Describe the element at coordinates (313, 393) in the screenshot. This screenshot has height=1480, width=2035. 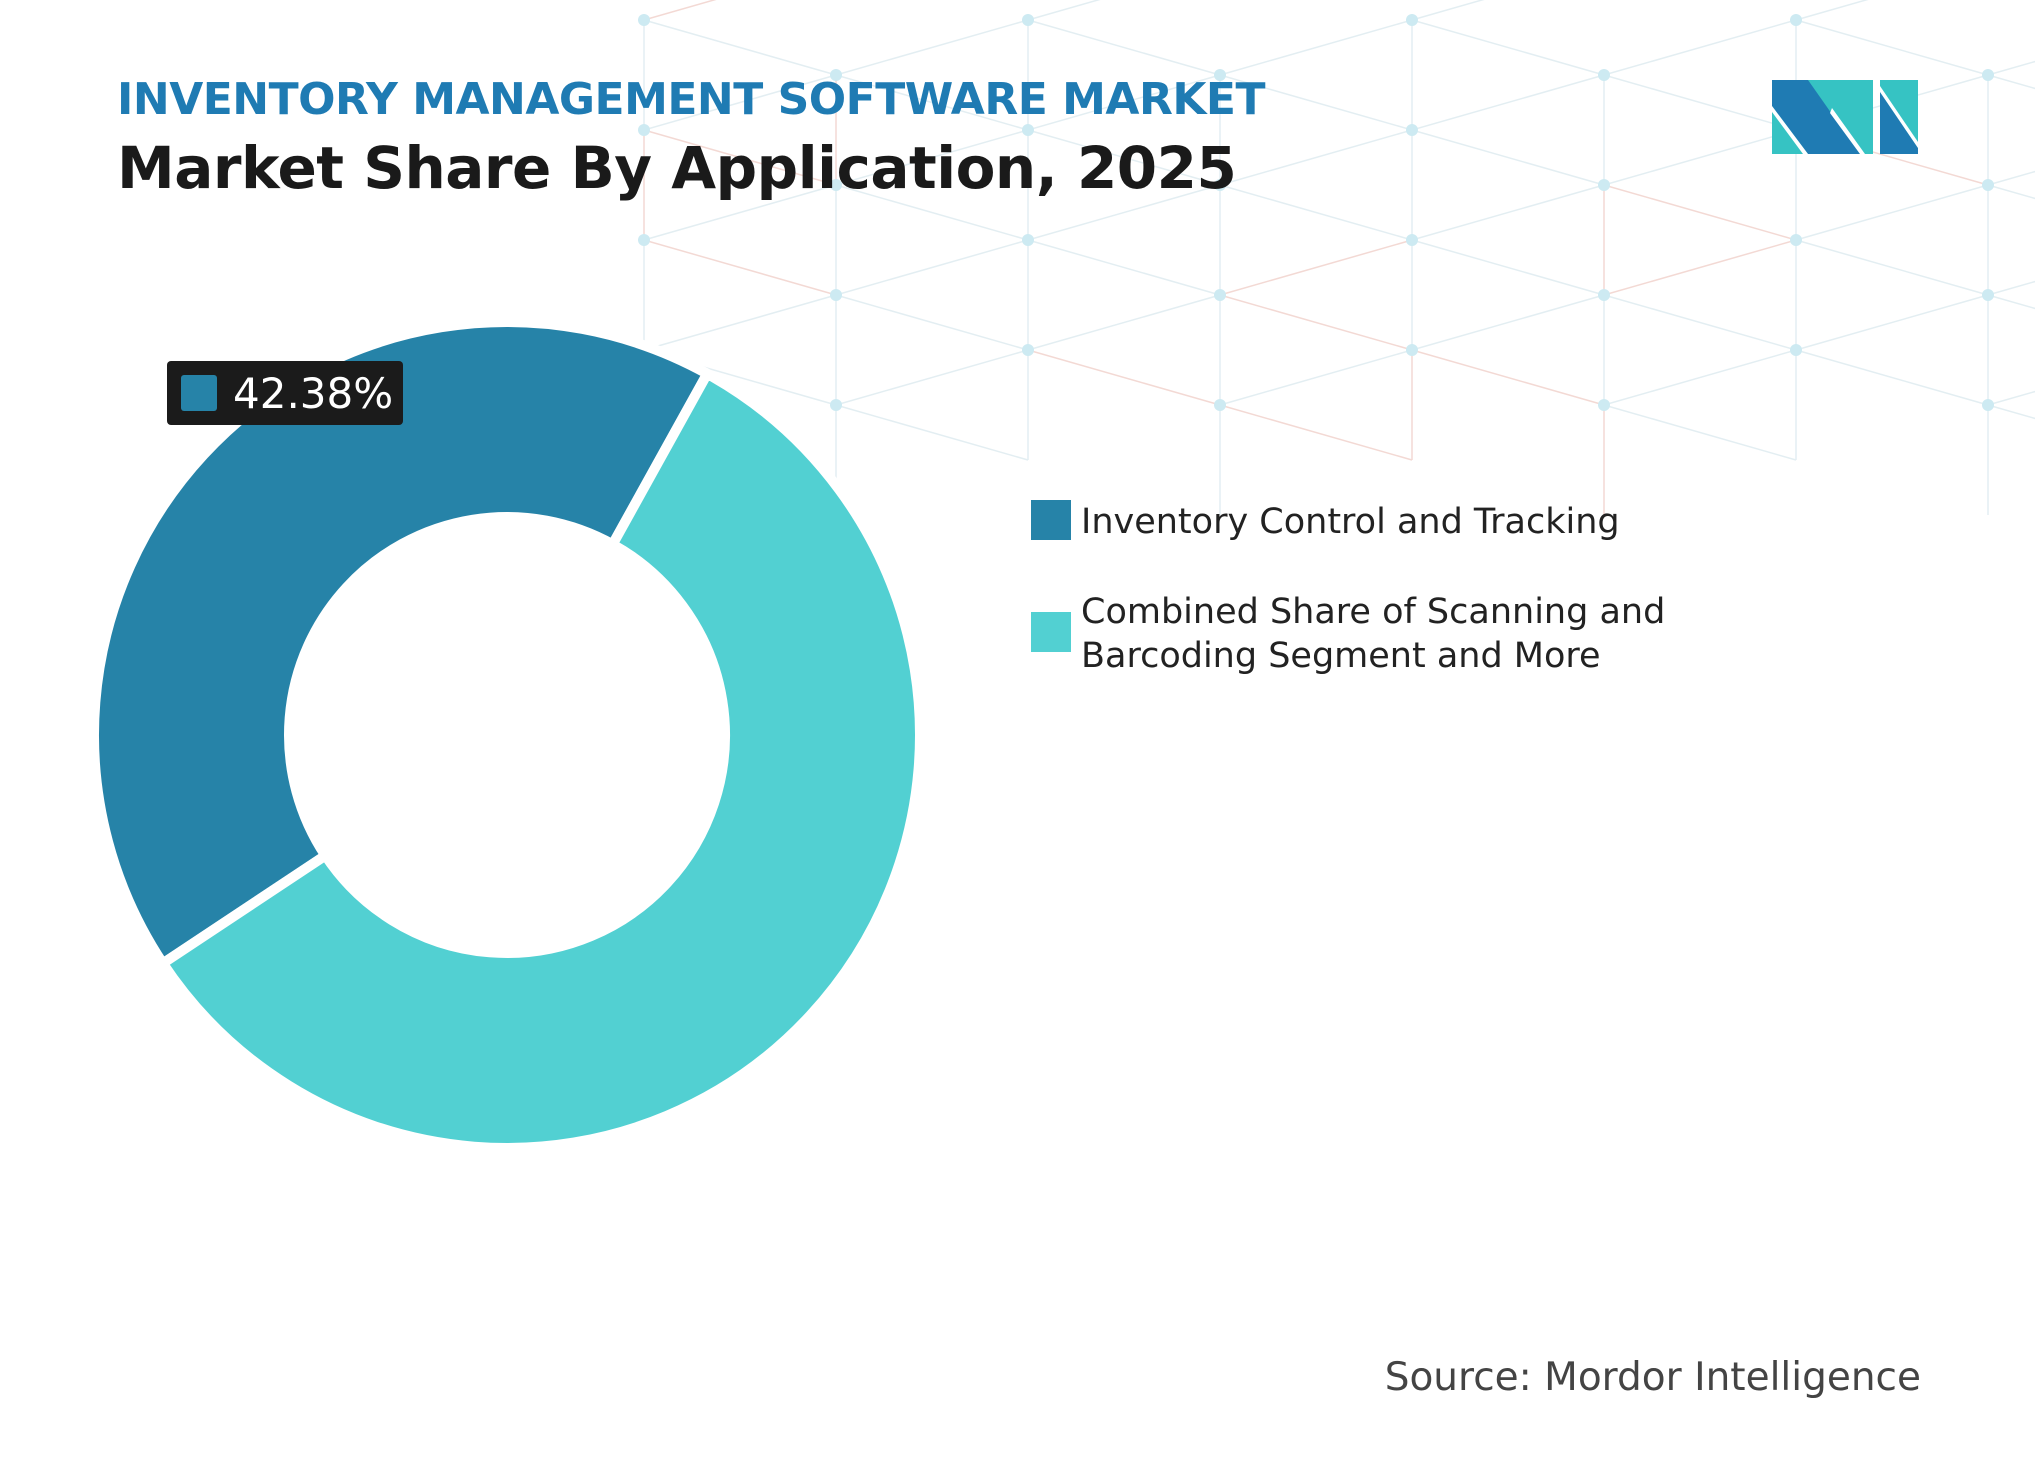
I see `data-label-value: 42.38%` at that location.